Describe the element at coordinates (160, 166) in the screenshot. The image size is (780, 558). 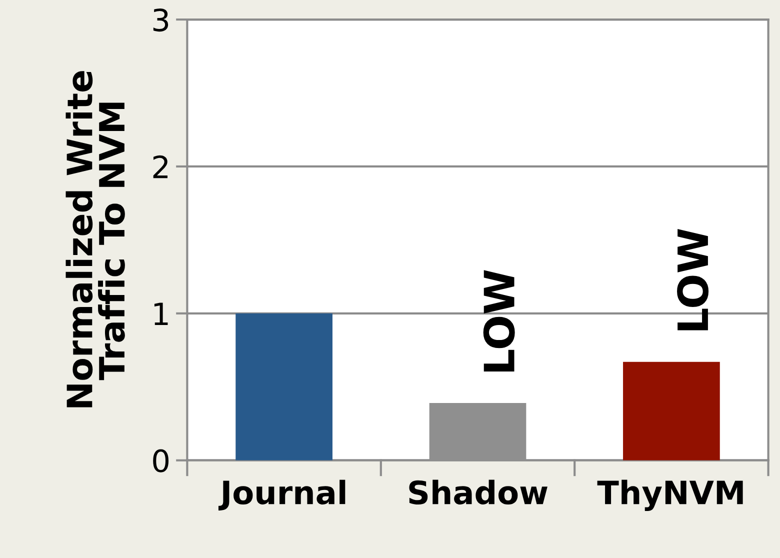
I see `y-tick-label: 2` at that location.